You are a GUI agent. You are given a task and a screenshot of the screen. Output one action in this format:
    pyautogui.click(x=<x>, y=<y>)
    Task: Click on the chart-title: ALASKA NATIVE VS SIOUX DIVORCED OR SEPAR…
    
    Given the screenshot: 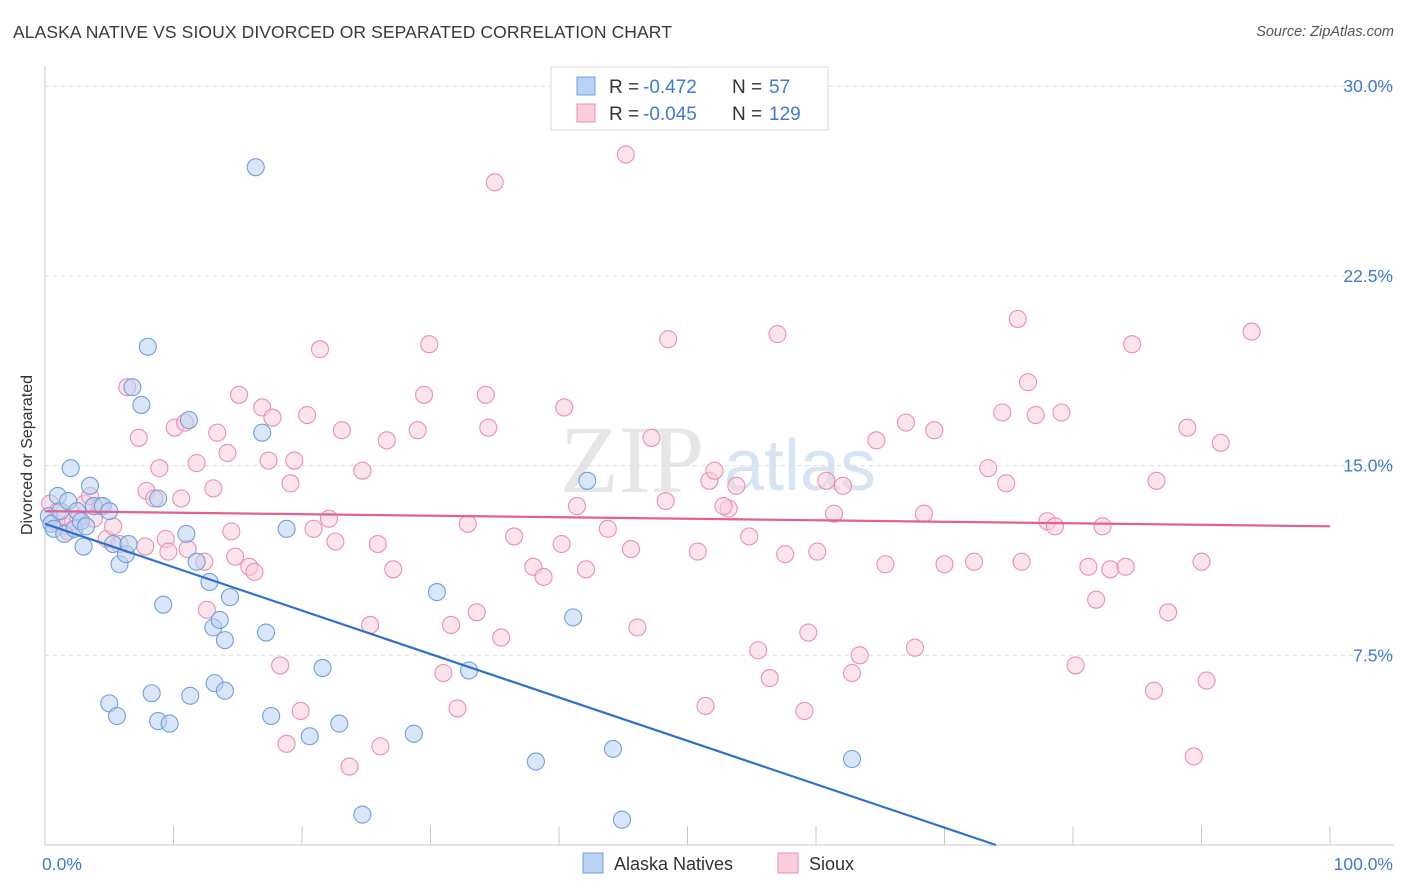 What is the action you would take?
    pyautogui.click(x=343, y=32)
    